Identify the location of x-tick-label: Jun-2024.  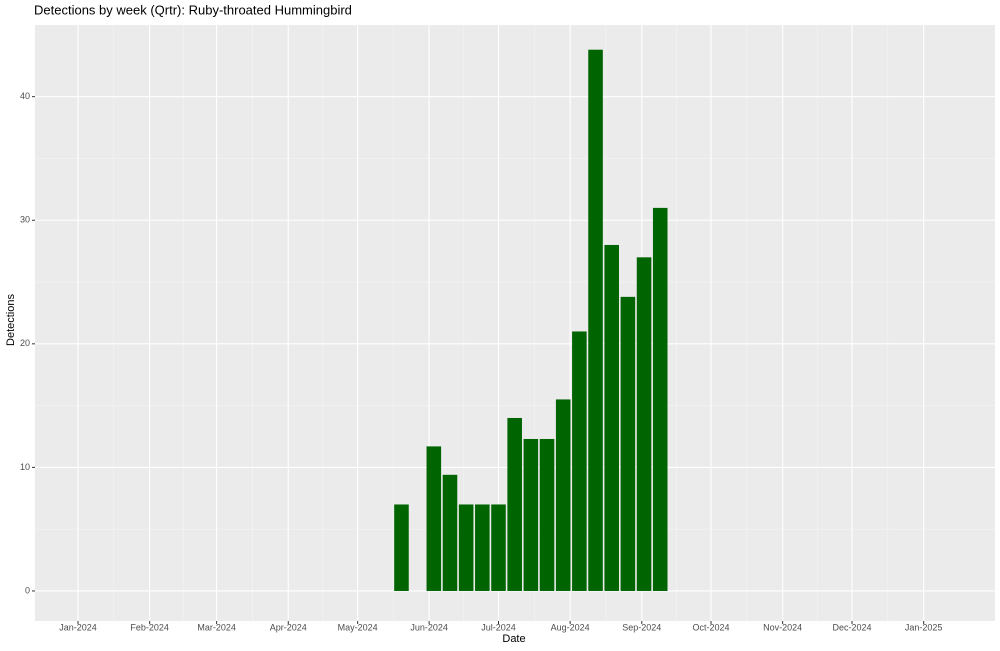
(429, 627).